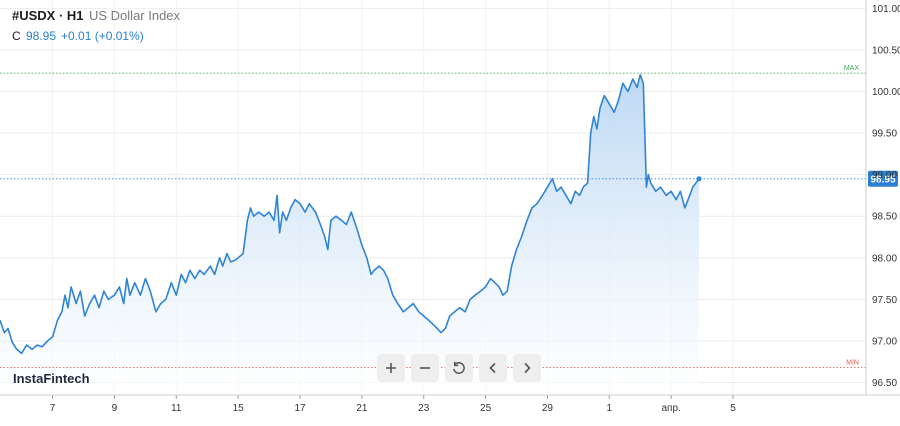 The width and height of the screenshot is (900, 426). Describe the element at coordinates (41, 36) in the screenshot. I see `close-value: 98.95` at that location.